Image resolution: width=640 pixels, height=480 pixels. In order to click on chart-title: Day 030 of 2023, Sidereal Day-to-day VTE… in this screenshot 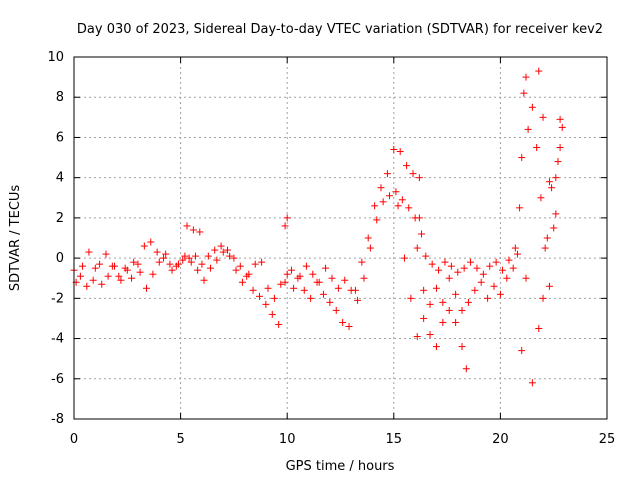, I will do `click(340, 29)`.